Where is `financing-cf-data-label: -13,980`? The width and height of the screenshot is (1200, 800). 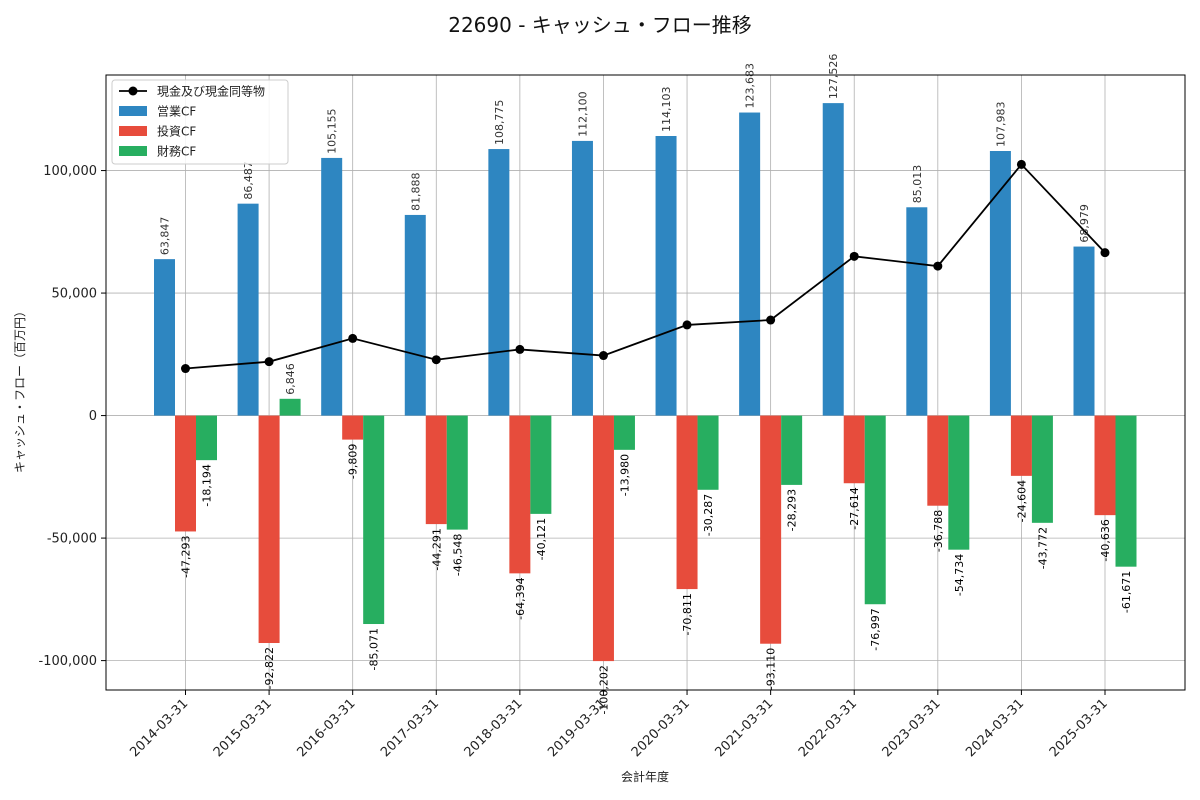
financing-cf-data-label: -13,980 is located at coordinates (624, 475).